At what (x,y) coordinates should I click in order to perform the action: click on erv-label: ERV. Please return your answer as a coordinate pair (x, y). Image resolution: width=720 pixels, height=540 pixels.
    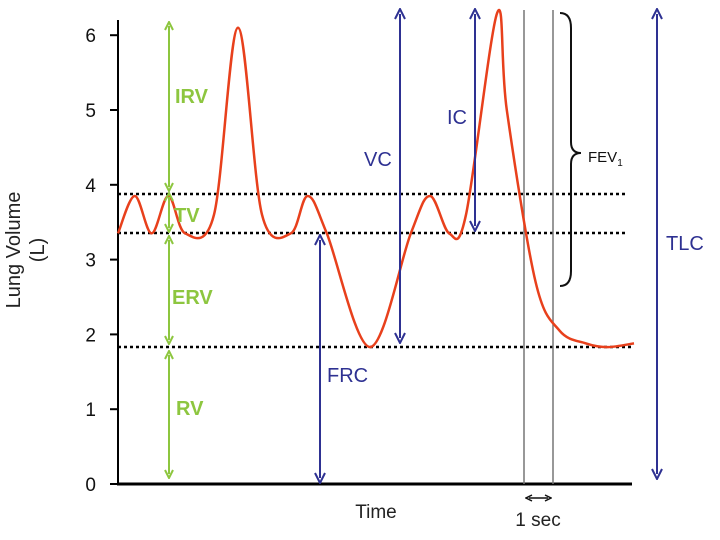
    Looking at the image, I should click on (192, 298).